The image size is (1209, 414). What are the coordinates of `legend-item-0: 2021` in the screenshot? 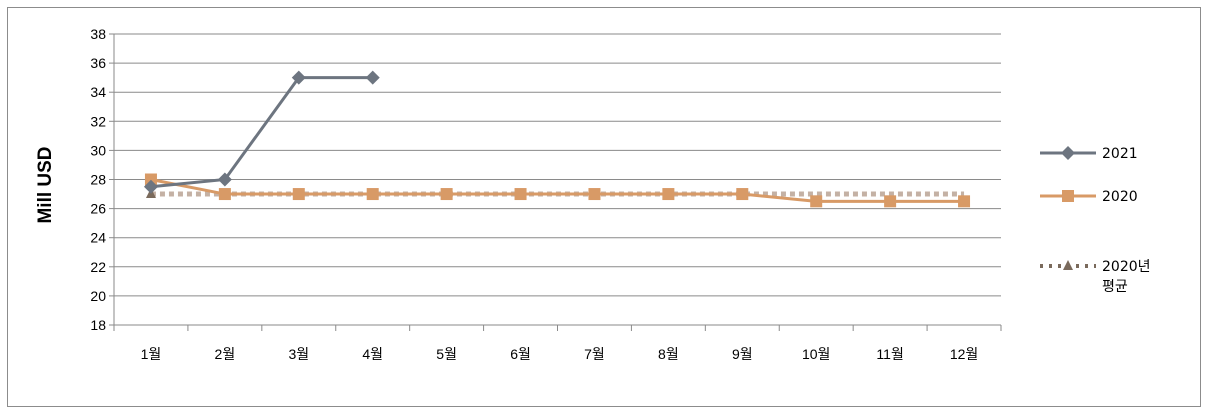 It's located at (1089, 154).